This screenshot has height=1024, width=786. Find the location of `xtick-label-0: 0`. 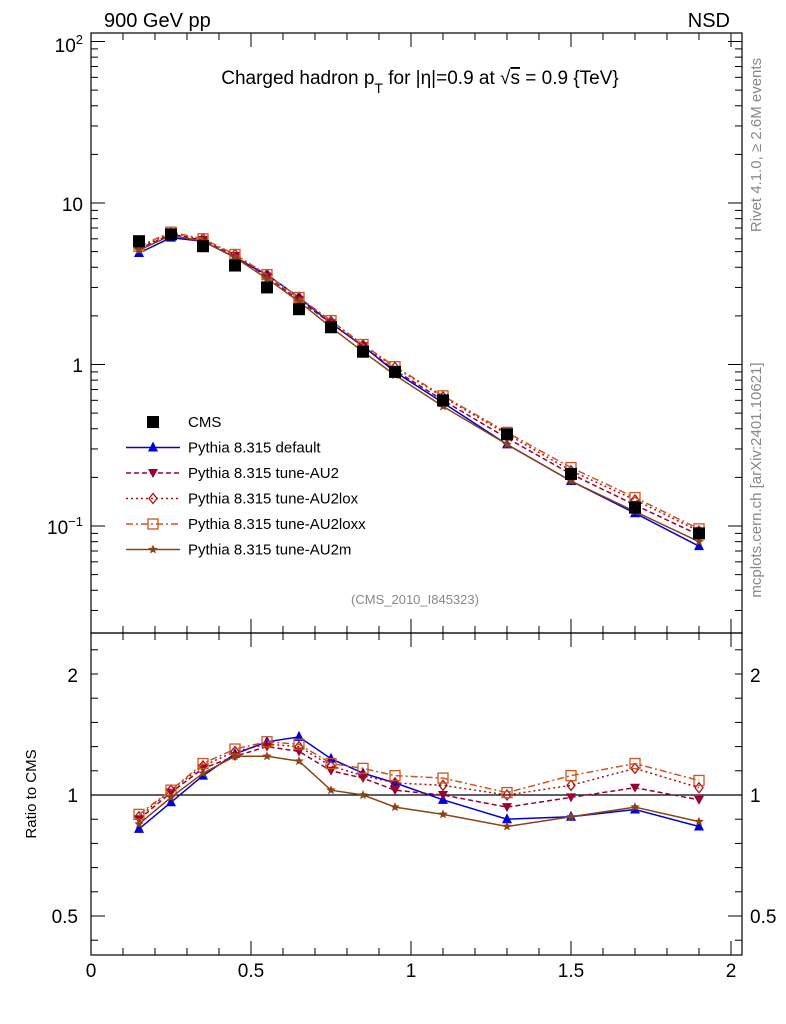

xtick-label-0: 0 is located at coordinates (91, 971).